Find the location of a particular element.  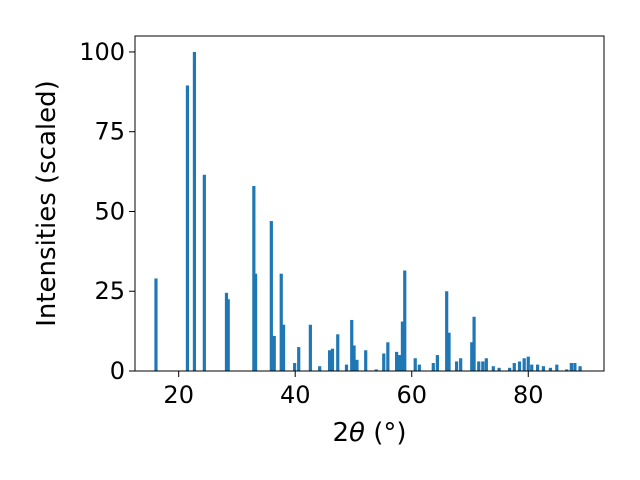

x-axis: 20 40 60 80 is located at coordinates (353, 390).